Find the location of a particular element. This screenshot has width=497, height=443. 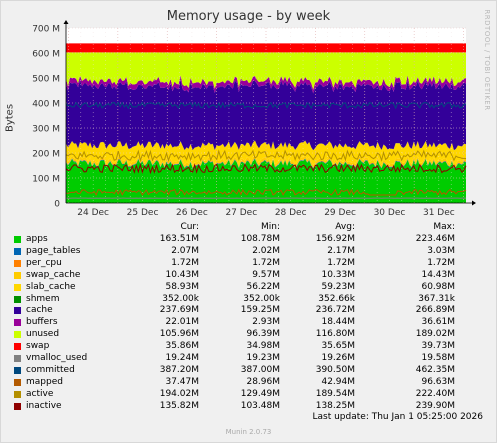

area-buffers is located at coordinates (266, 84).